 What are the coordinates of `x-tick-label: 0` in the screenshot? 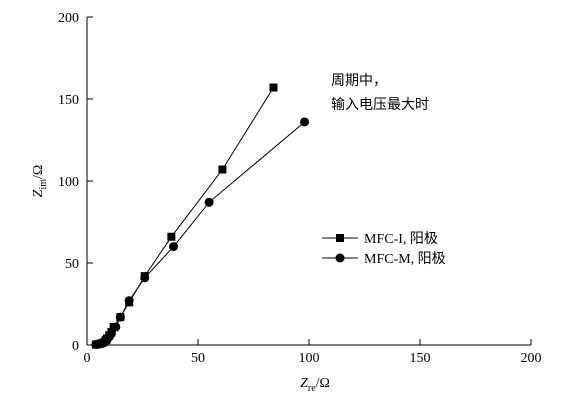 It's located at (87, 358).